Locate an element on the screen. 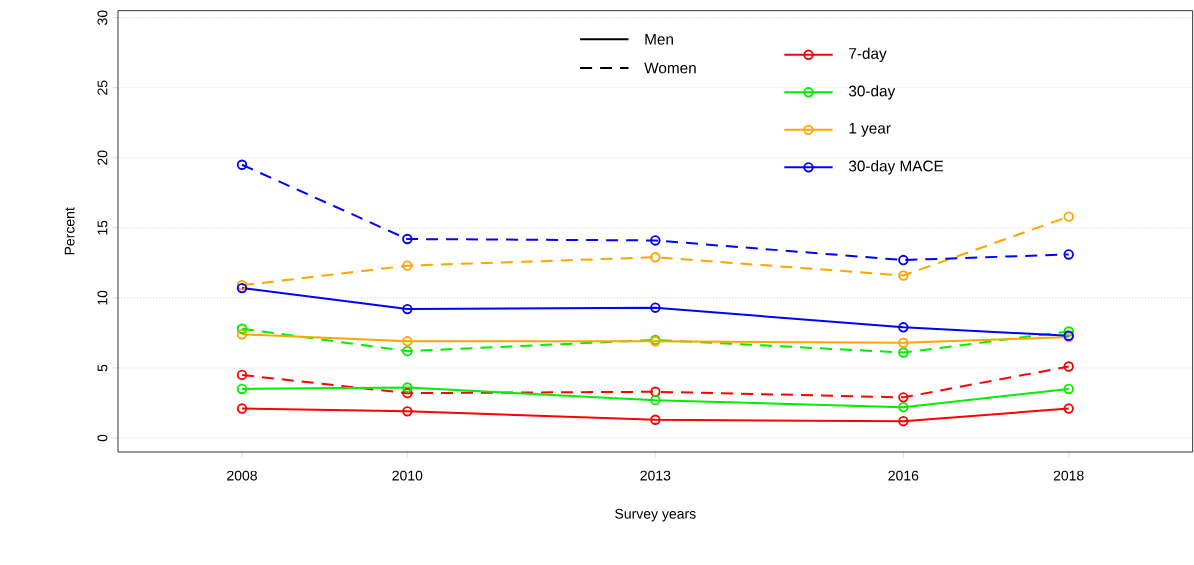 This screenshot has height=565, width=1194. y-tick-label: 15 is located at coordinates (102, 227).